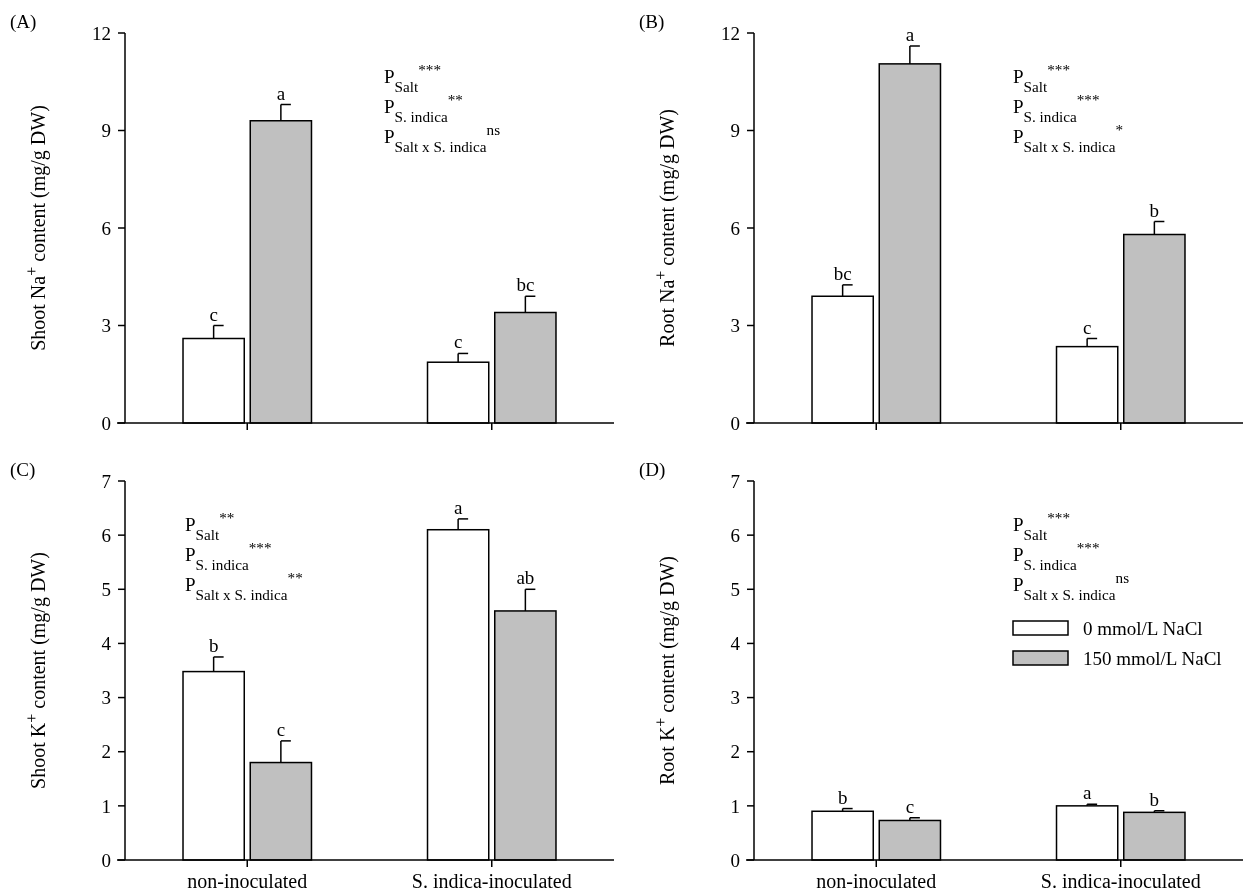 The image size is (1259, 896). Describe the element at coordinates (652, 470) in the screenshot. I see `chart-title: (D)` at that location.